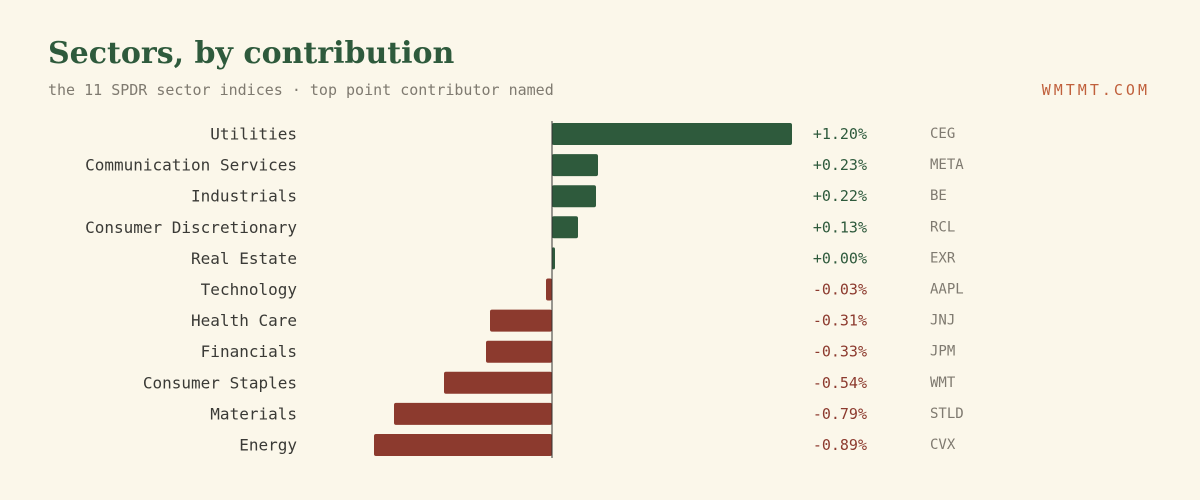 This screenshot has height=500, width=1200. I want to click on value-label: -0.31%, so click(840, 321).